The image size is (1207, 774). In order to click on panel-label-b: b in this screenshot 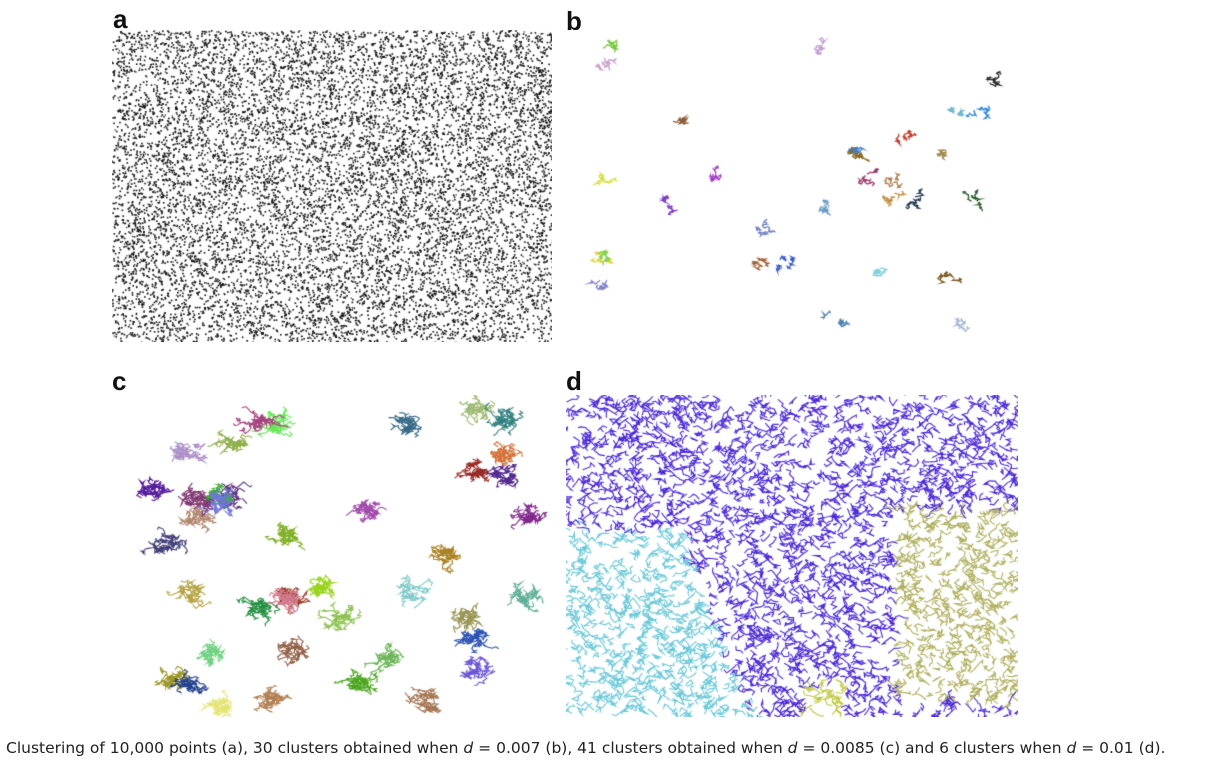, I will do `click(574, 21)`.